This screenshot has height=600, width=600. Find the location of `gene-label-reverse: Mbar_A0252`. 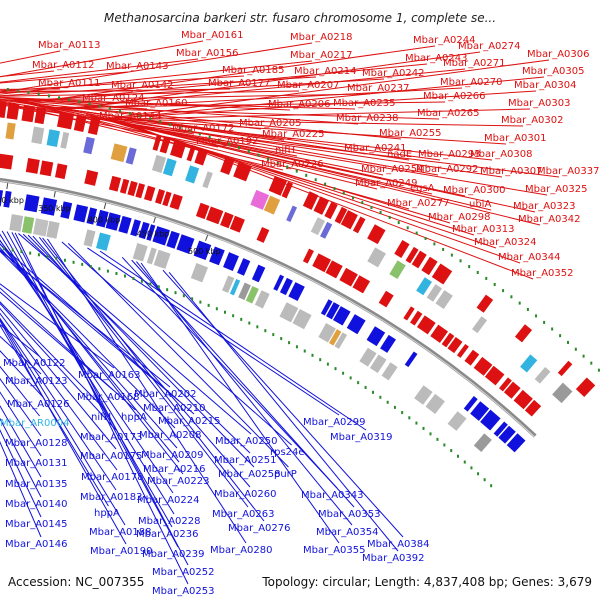

gene-label-reverse: Mbar_A0252 is located at coordinates (183, 572).